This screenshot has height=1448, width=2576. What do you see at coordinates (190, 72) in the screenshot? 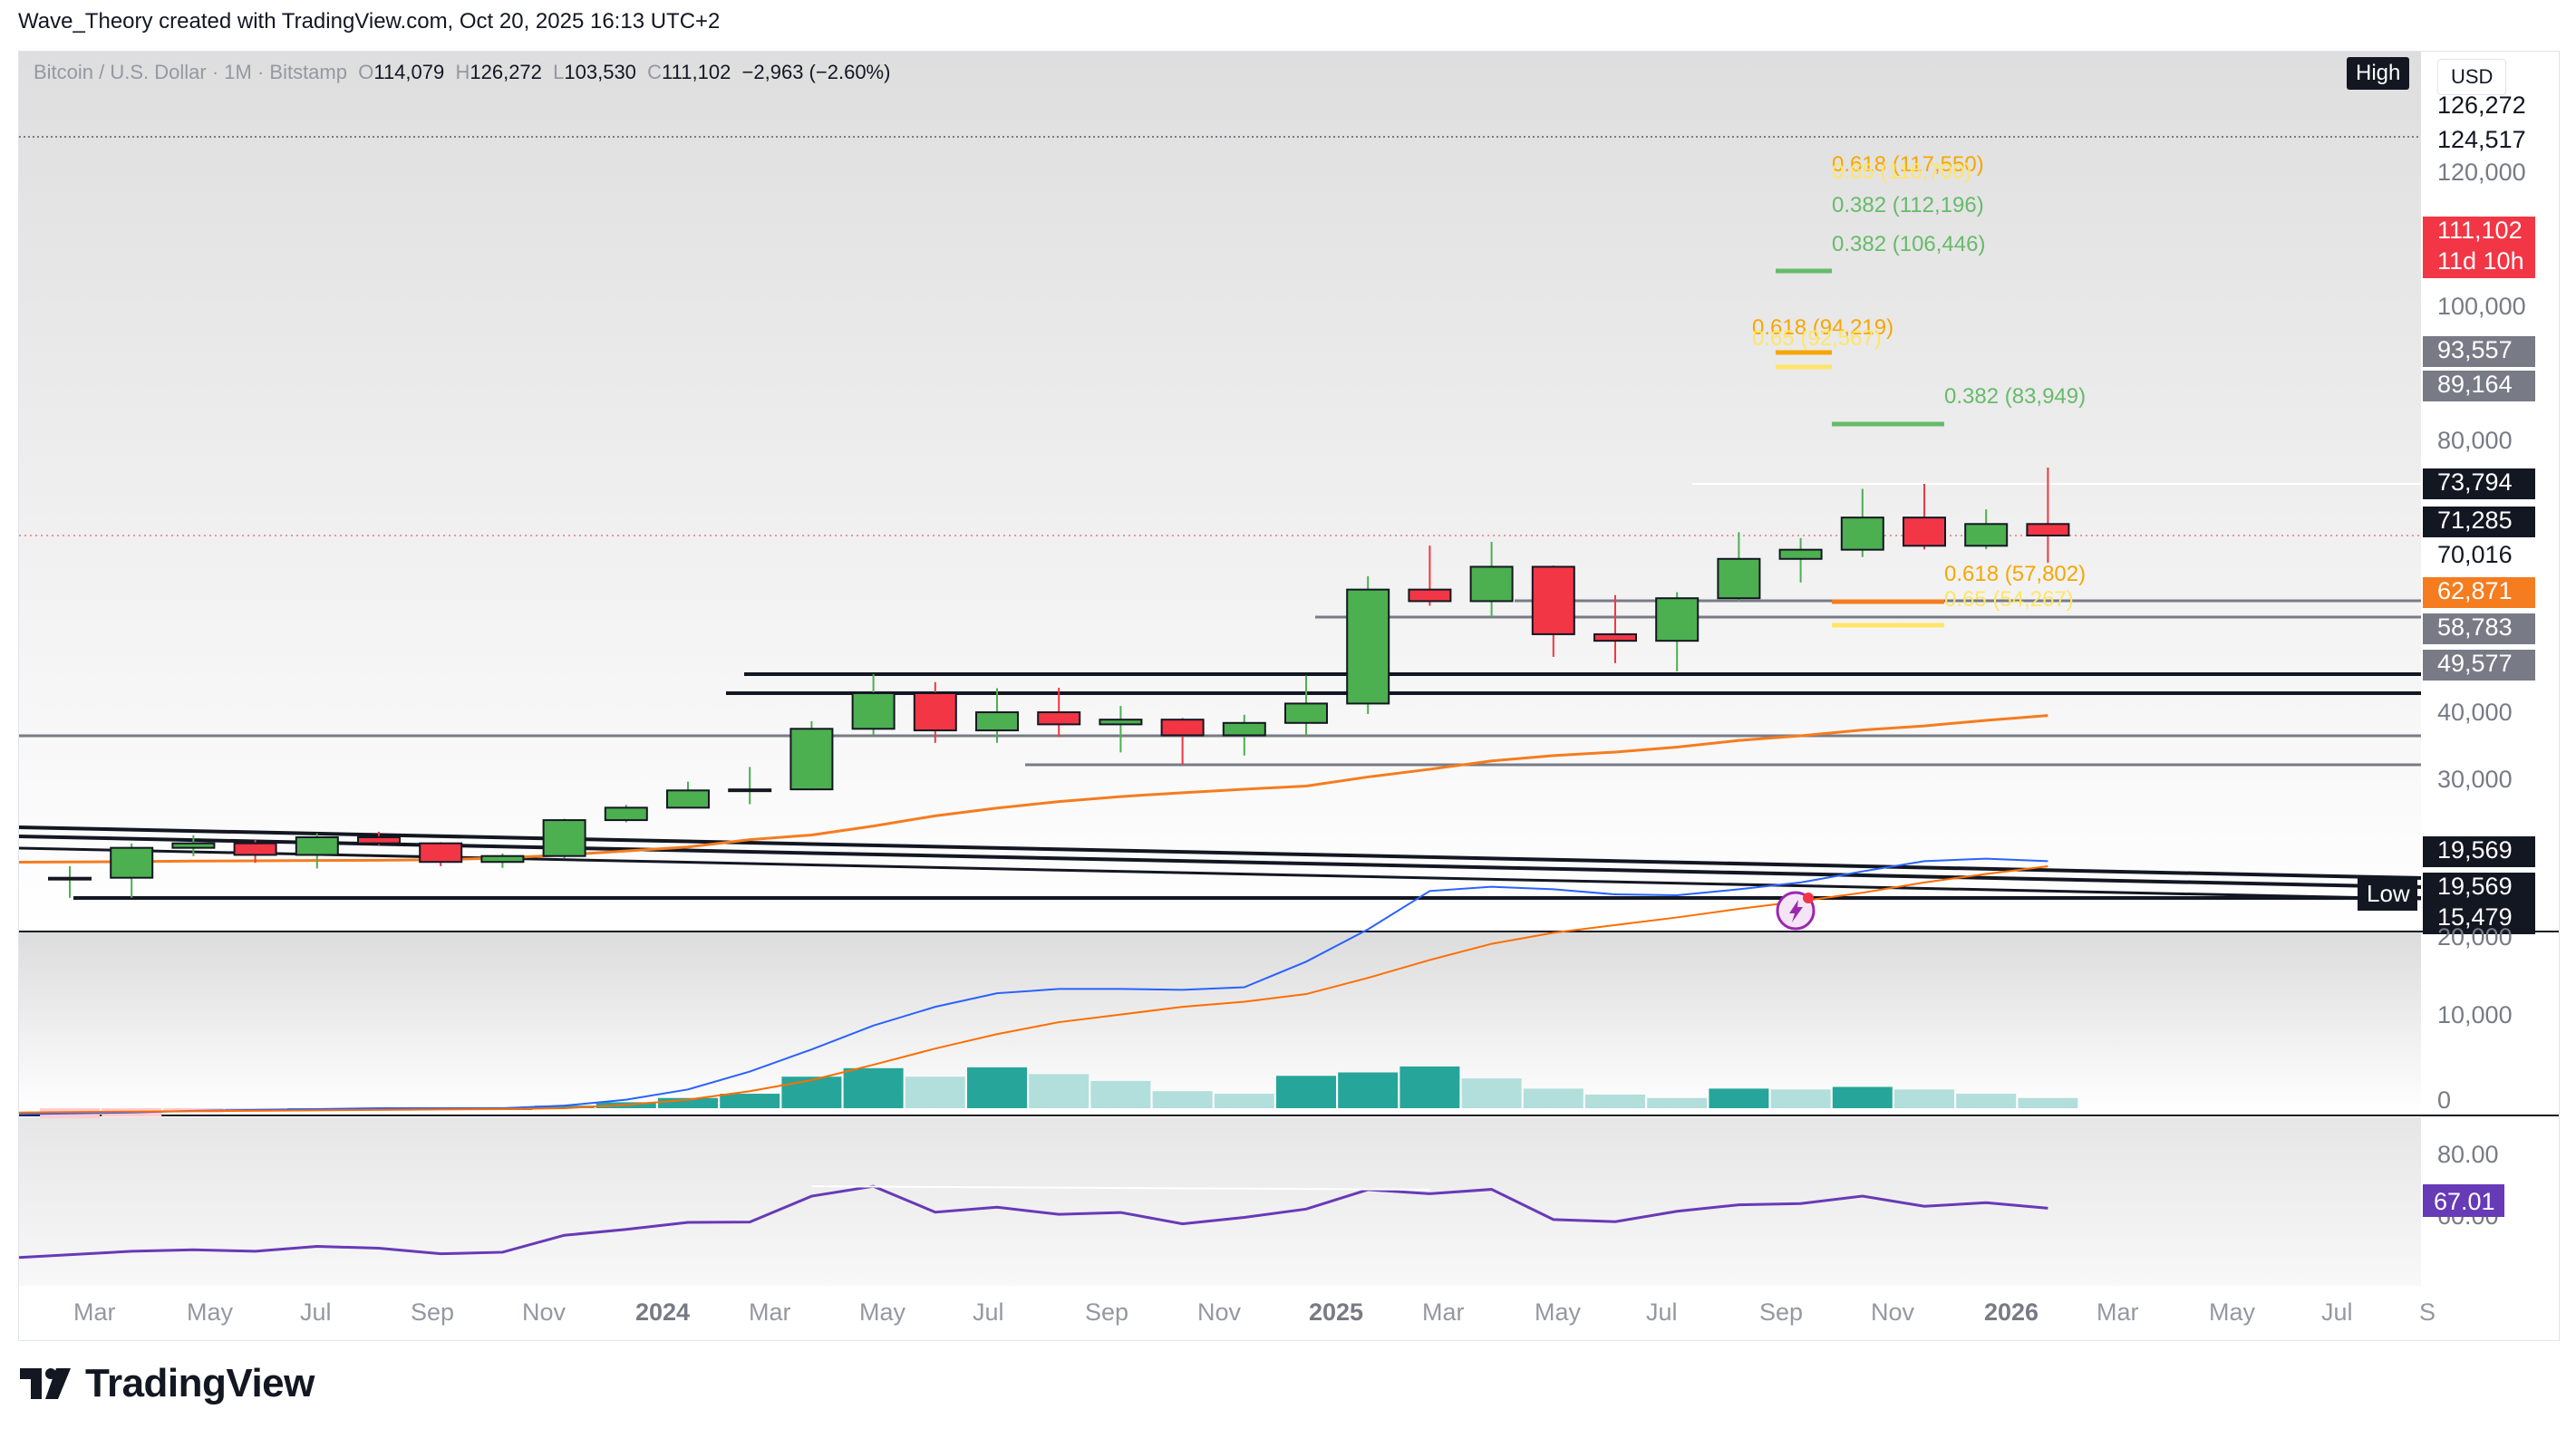
I see `symbol-name: Bitcoin / U.S. Dollar · 1M · Bitstamp` at bounding box center [190, 72].